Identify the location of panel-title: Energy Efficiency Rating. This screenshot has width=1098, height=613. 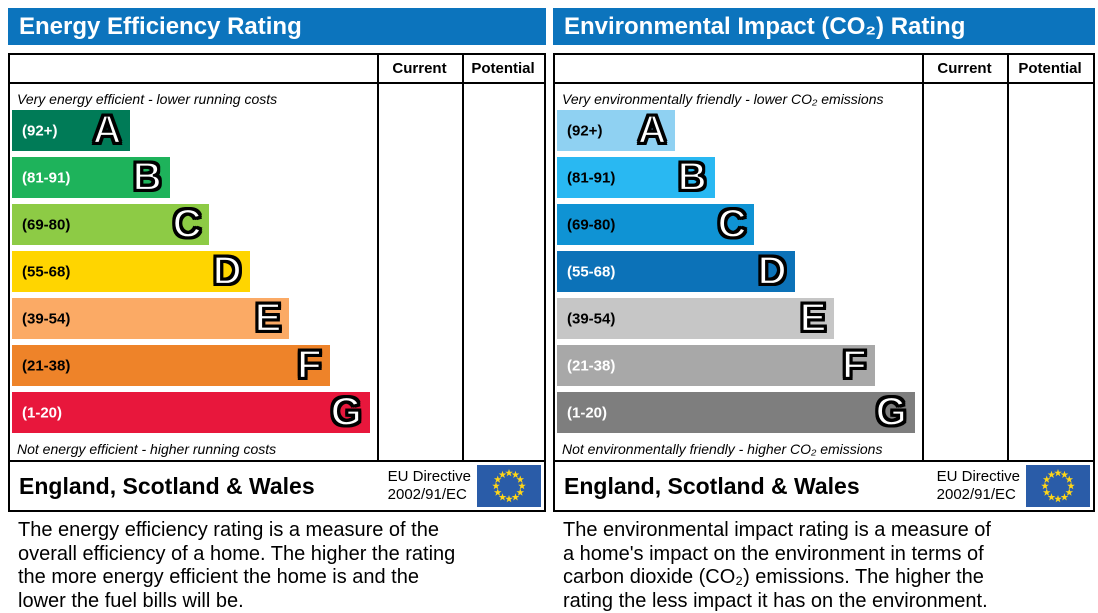
(160, 26).